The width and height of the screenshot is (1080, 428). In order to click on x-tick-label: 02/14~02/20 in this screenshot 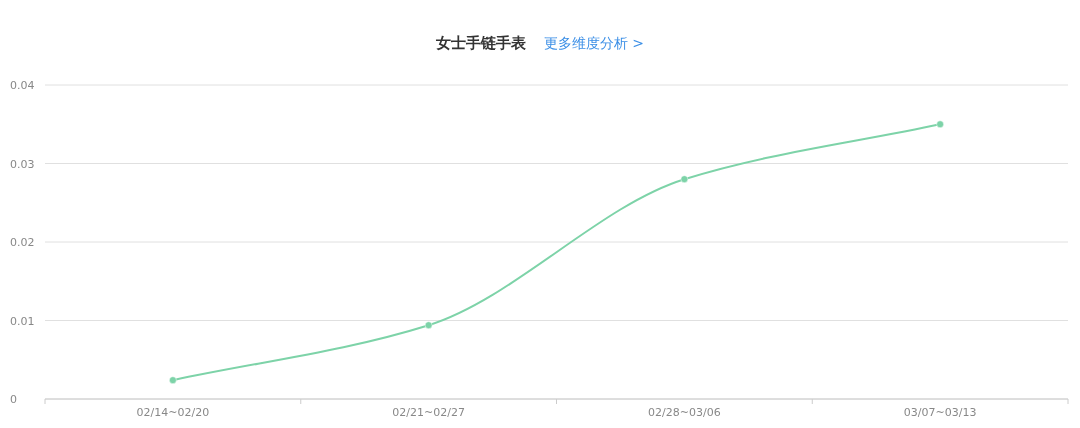, I will do `click(173, 412)`.